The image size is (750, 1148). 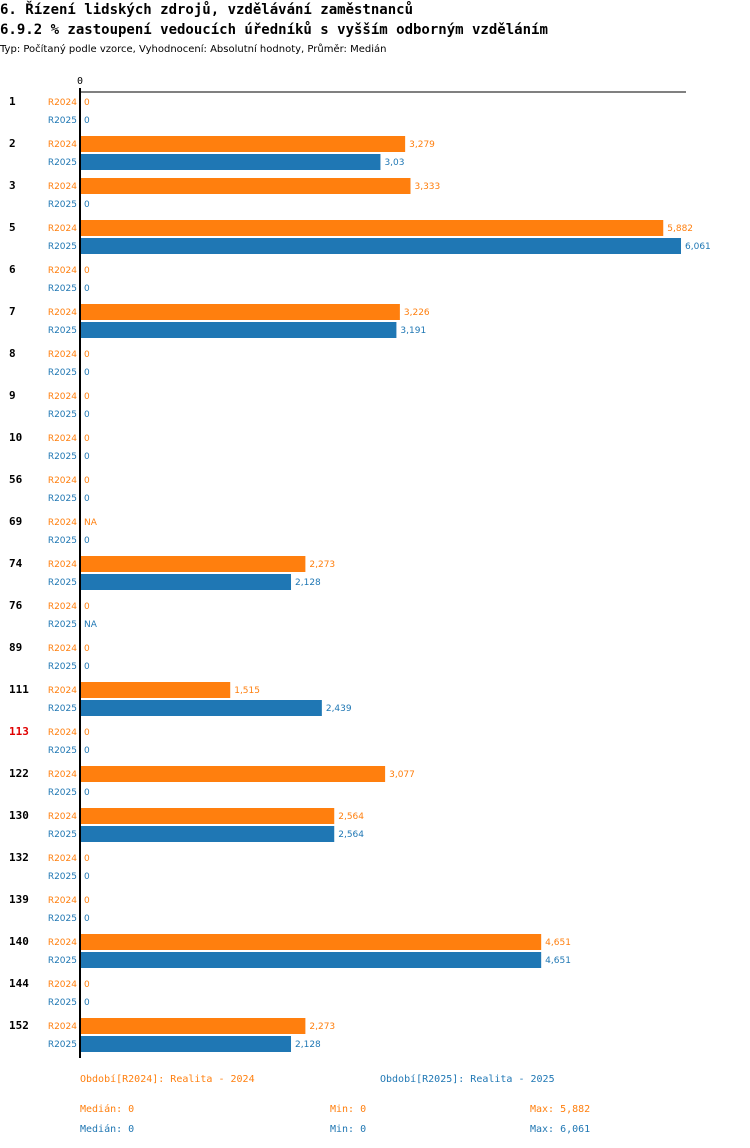 I want to click on category-label: 6, so click(x=12, y=269).